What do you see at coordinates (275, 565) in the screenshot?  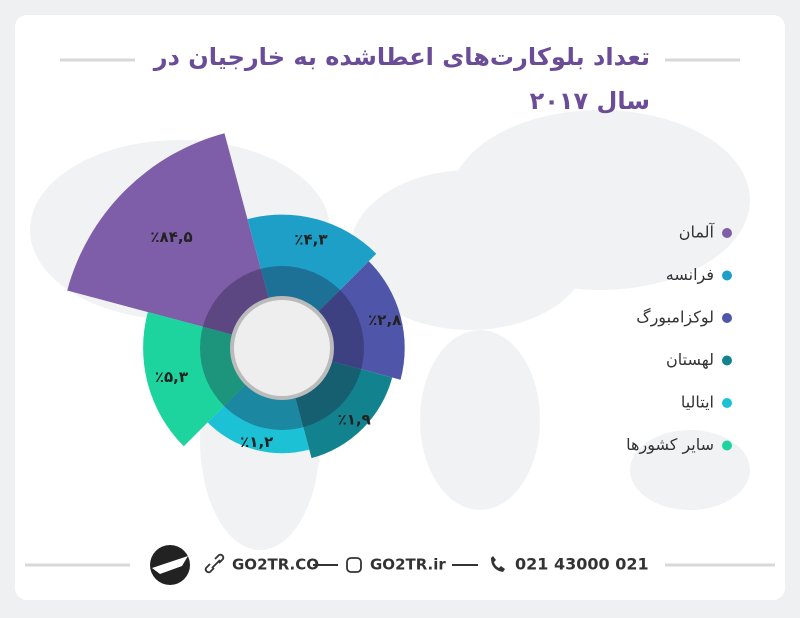 I see `footer-site: GO2TR.CO` at bounding box center [275, 565].